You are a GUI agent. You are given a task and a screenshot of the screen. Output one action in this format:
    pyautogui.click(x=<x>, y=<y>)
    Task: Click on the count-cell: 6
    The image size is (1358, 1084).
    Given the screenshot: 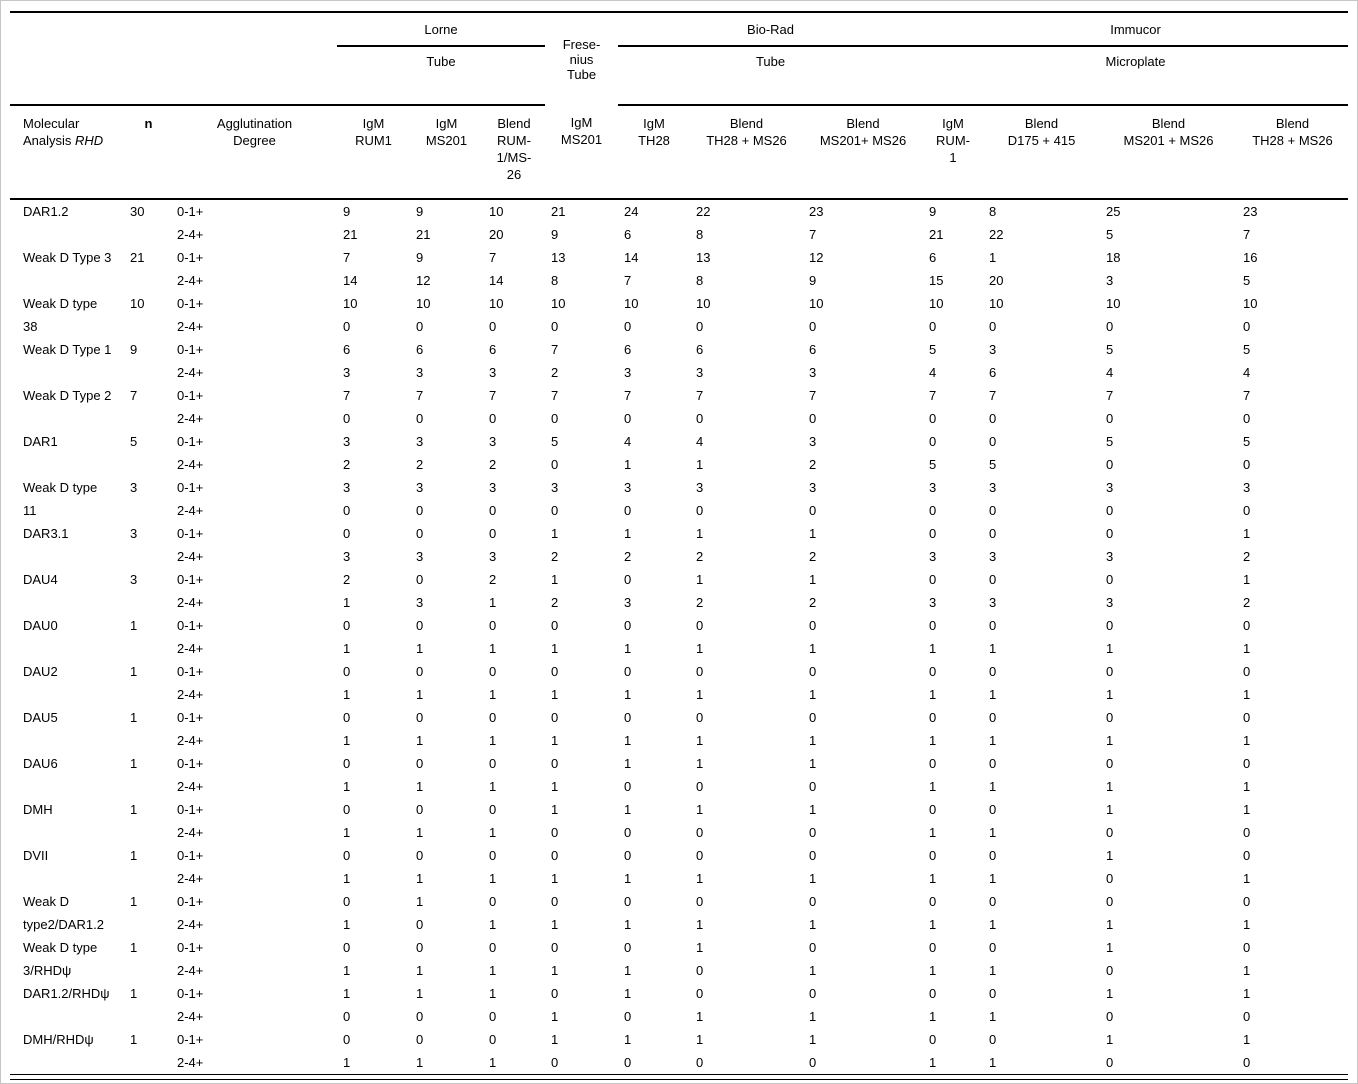 What is the action you would take?
    pyautogui.click(x=347, y=349)
    